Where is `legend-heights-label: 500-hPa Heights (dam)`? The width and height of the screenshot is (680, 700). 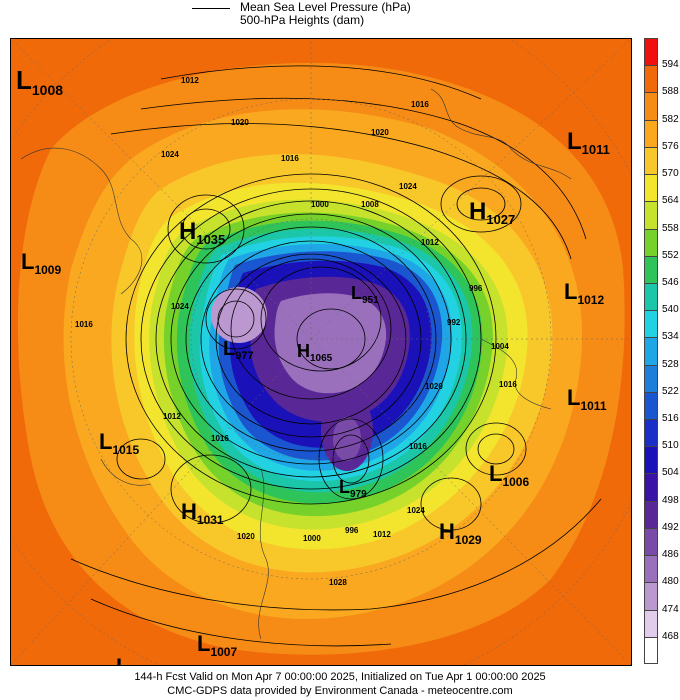
legend-heights-label: 500-hPa Heights (dam) is located at coordinates (302, 20).